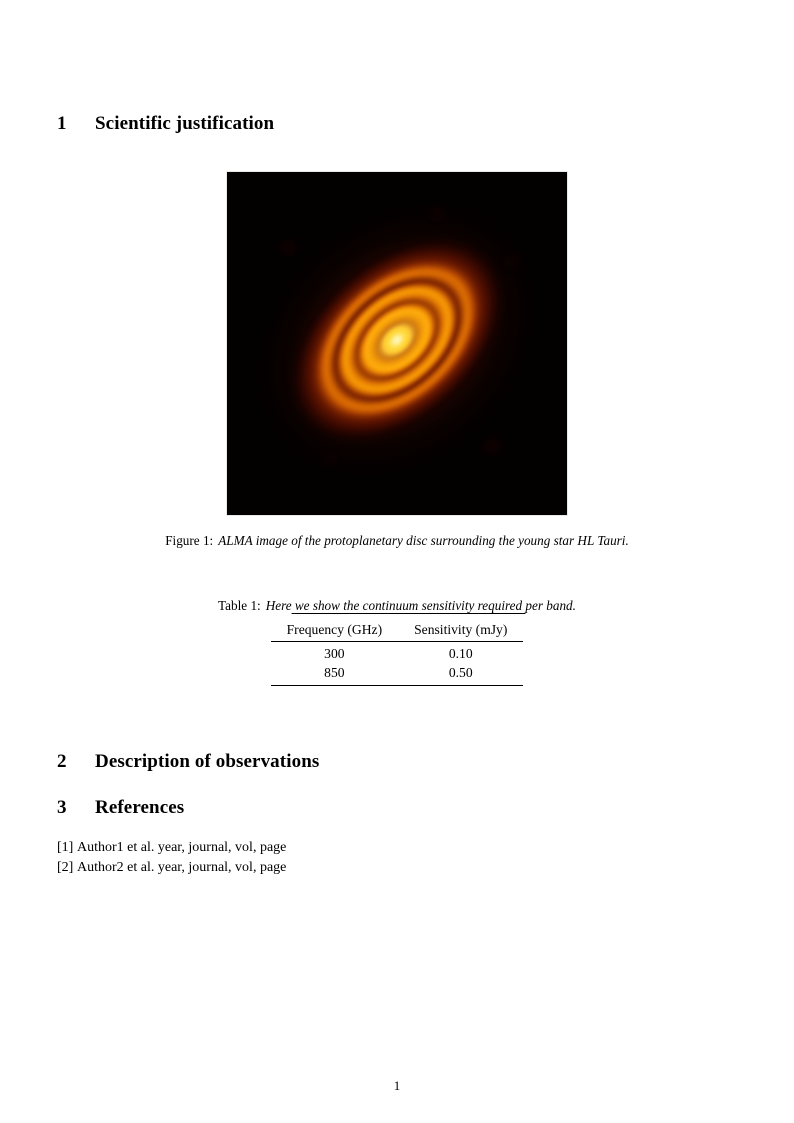 The width and height of the screenshot is (794, 1123). Describe the element at coordinates (182, 847) in the screenshot. I see `bib-text: Author1 et al. year, journal, vol, page` at that location.